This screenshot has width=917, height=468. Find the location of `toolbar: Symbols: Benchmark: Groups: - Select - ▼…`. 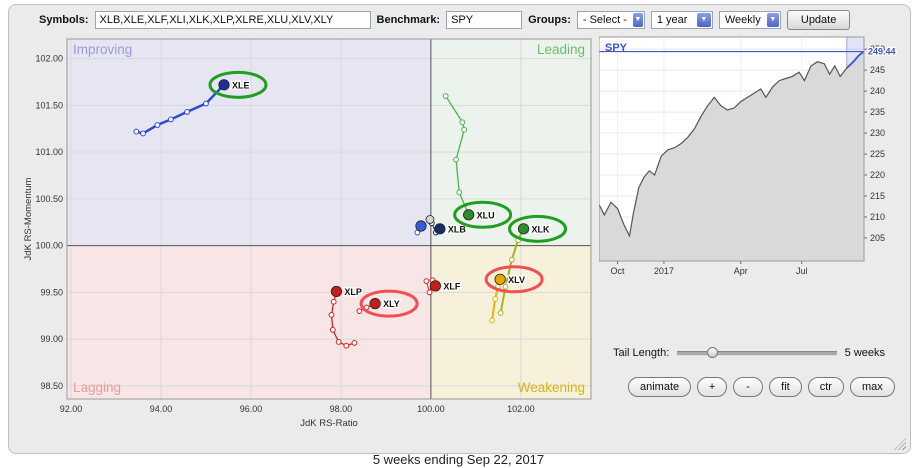

toolbar: Symbols: Benchmark: Groups: - Select - ▼… is located at coordinates (463, 20).